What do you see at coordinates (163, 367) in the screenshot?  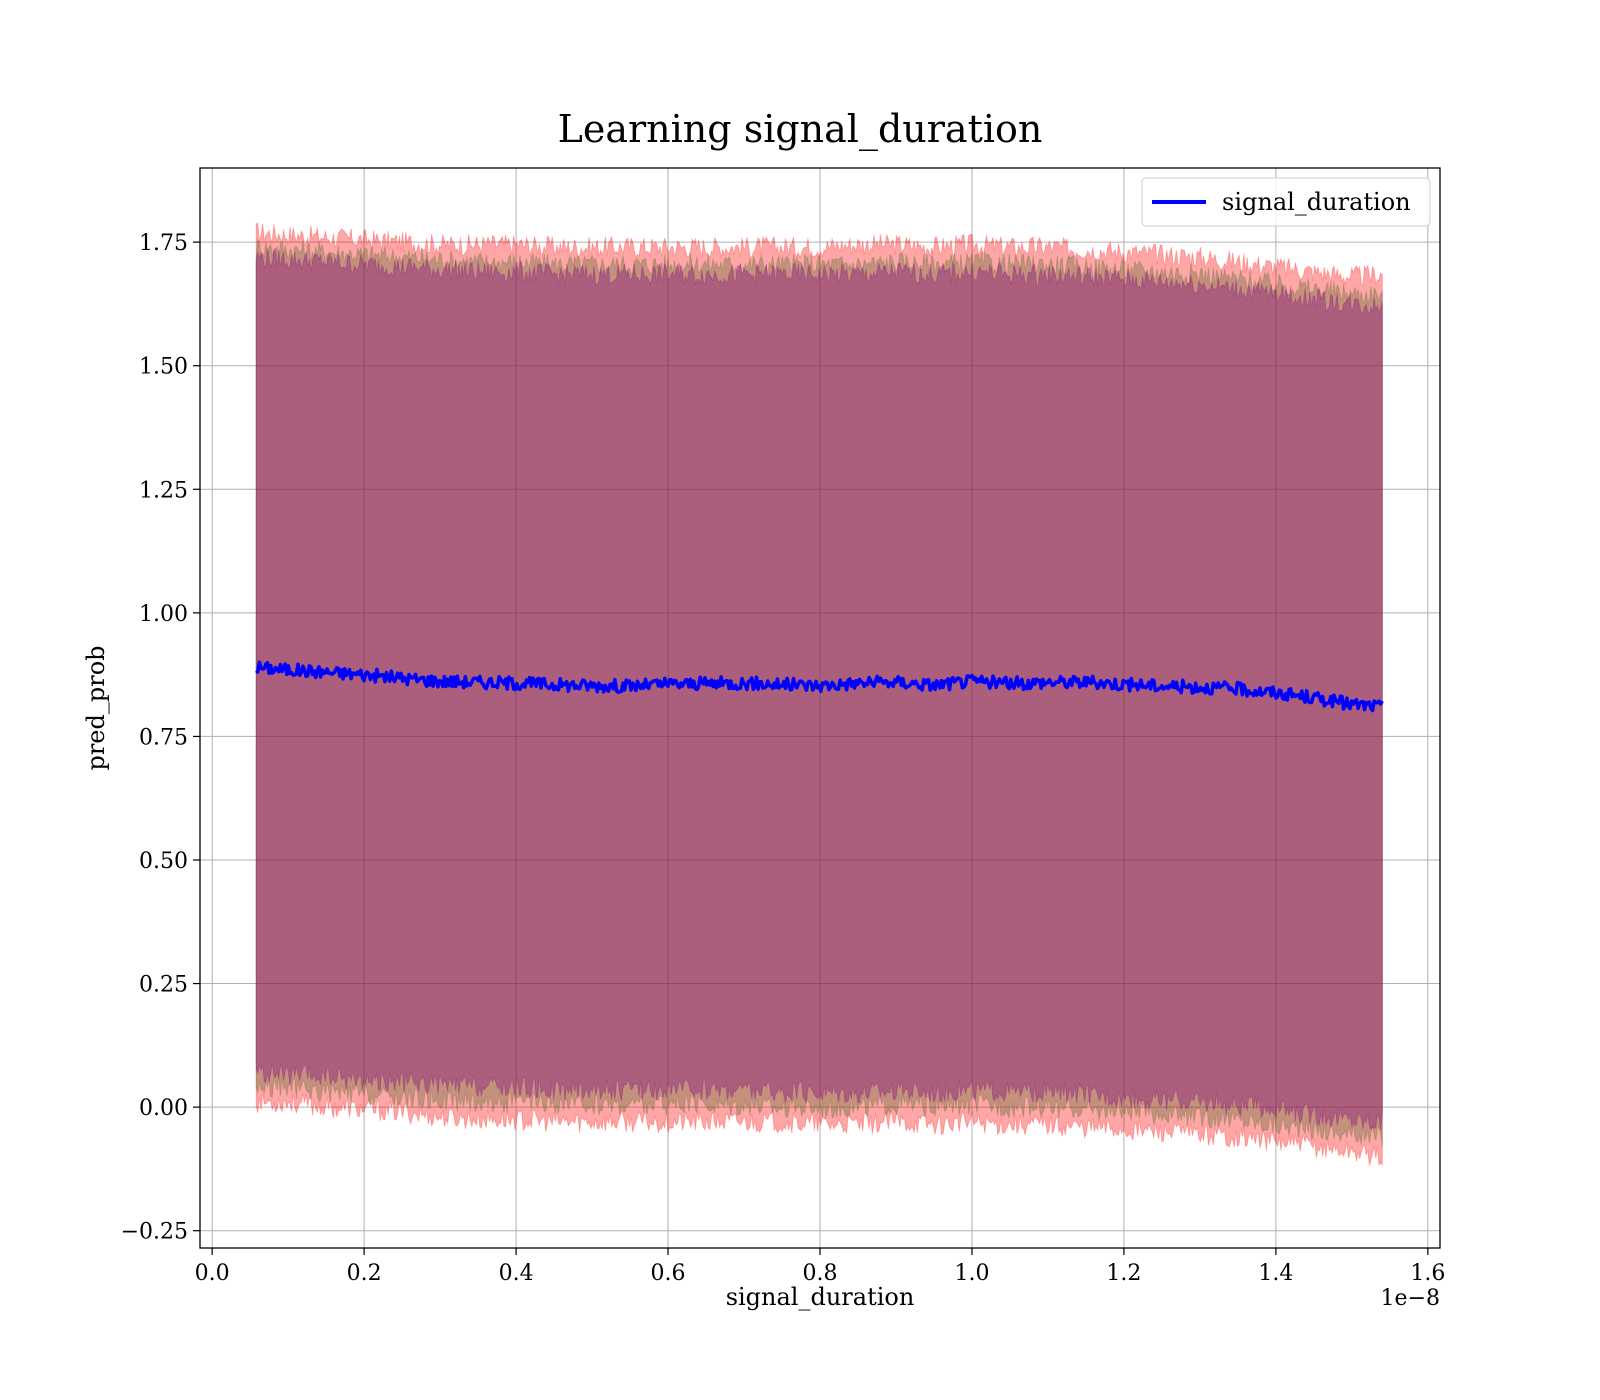 I see `y-tick-label: 1.50` at bounding box center [163, 367].